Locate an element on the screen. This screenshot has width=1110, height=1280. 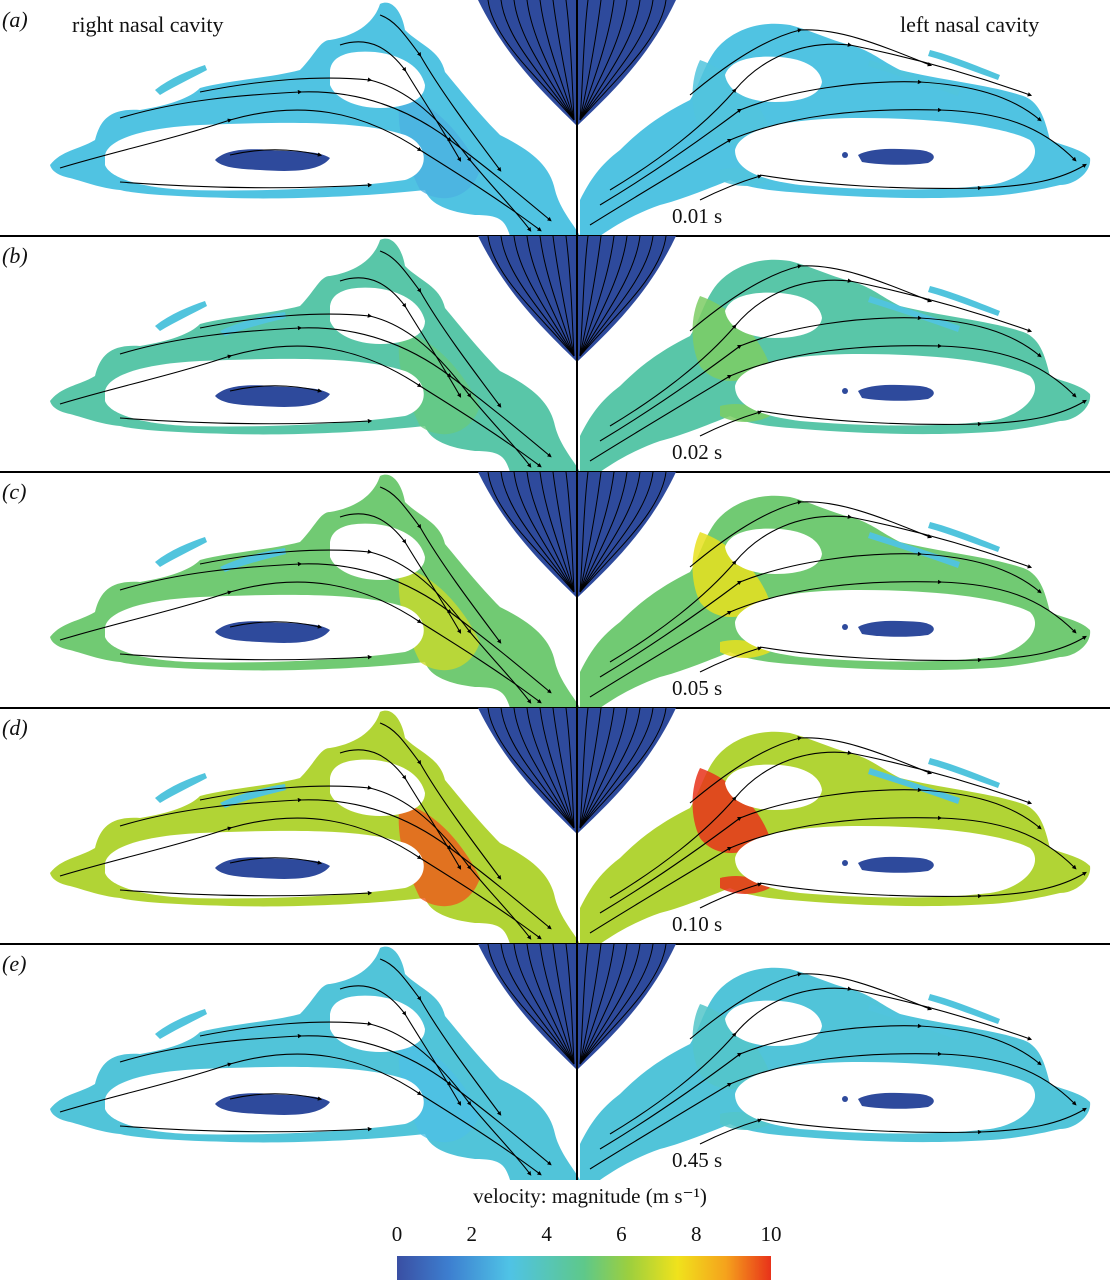
panel-letter: (a) is located at coordinates (15, 19).